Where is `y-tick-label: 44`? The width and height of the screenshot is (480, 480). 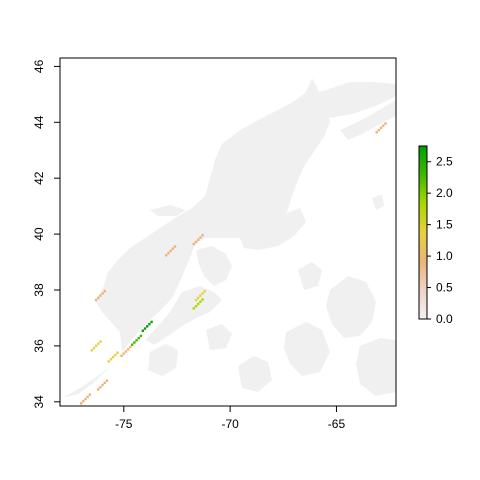 y-tick-label: 44 is located at coordinates (39, 122).